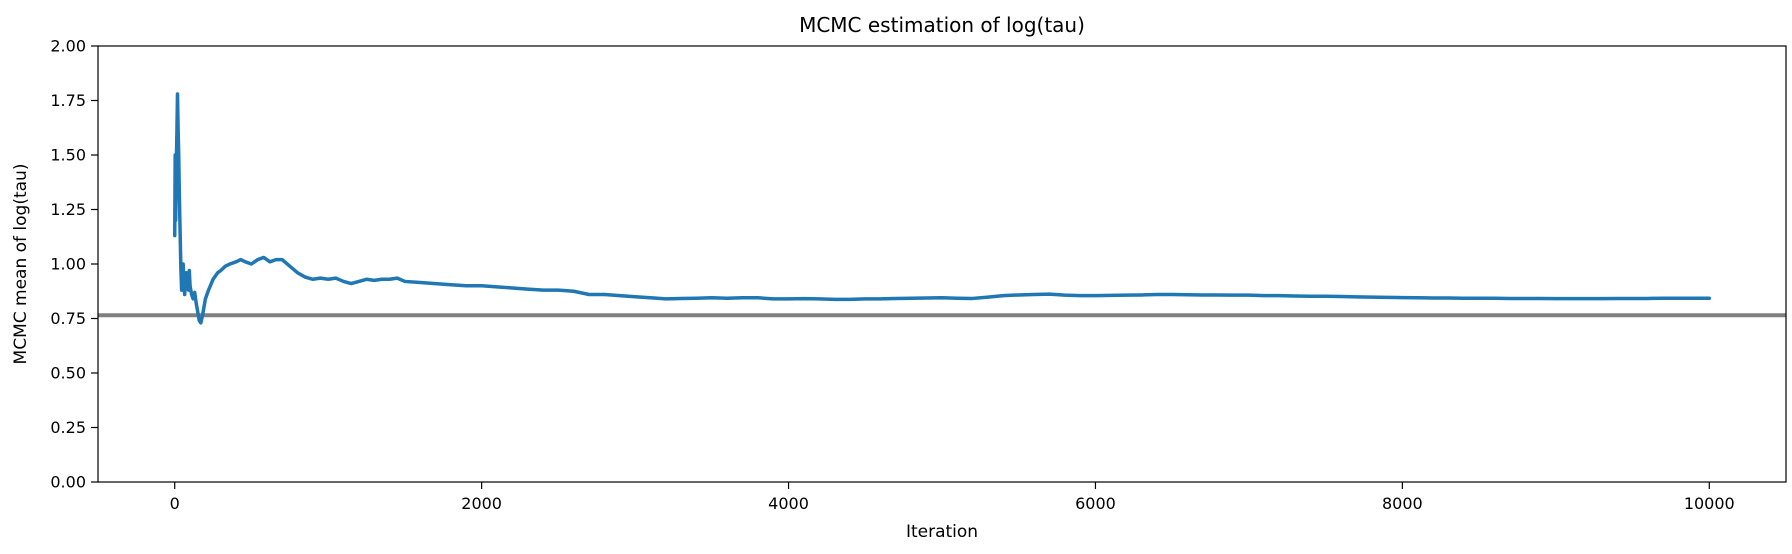 This screenshot has height=554, width=1792. What do you see at coordinates (68, 46) in the screenshot?
I see `y-tick-label: 2.00` at bounding box center [68, 46].